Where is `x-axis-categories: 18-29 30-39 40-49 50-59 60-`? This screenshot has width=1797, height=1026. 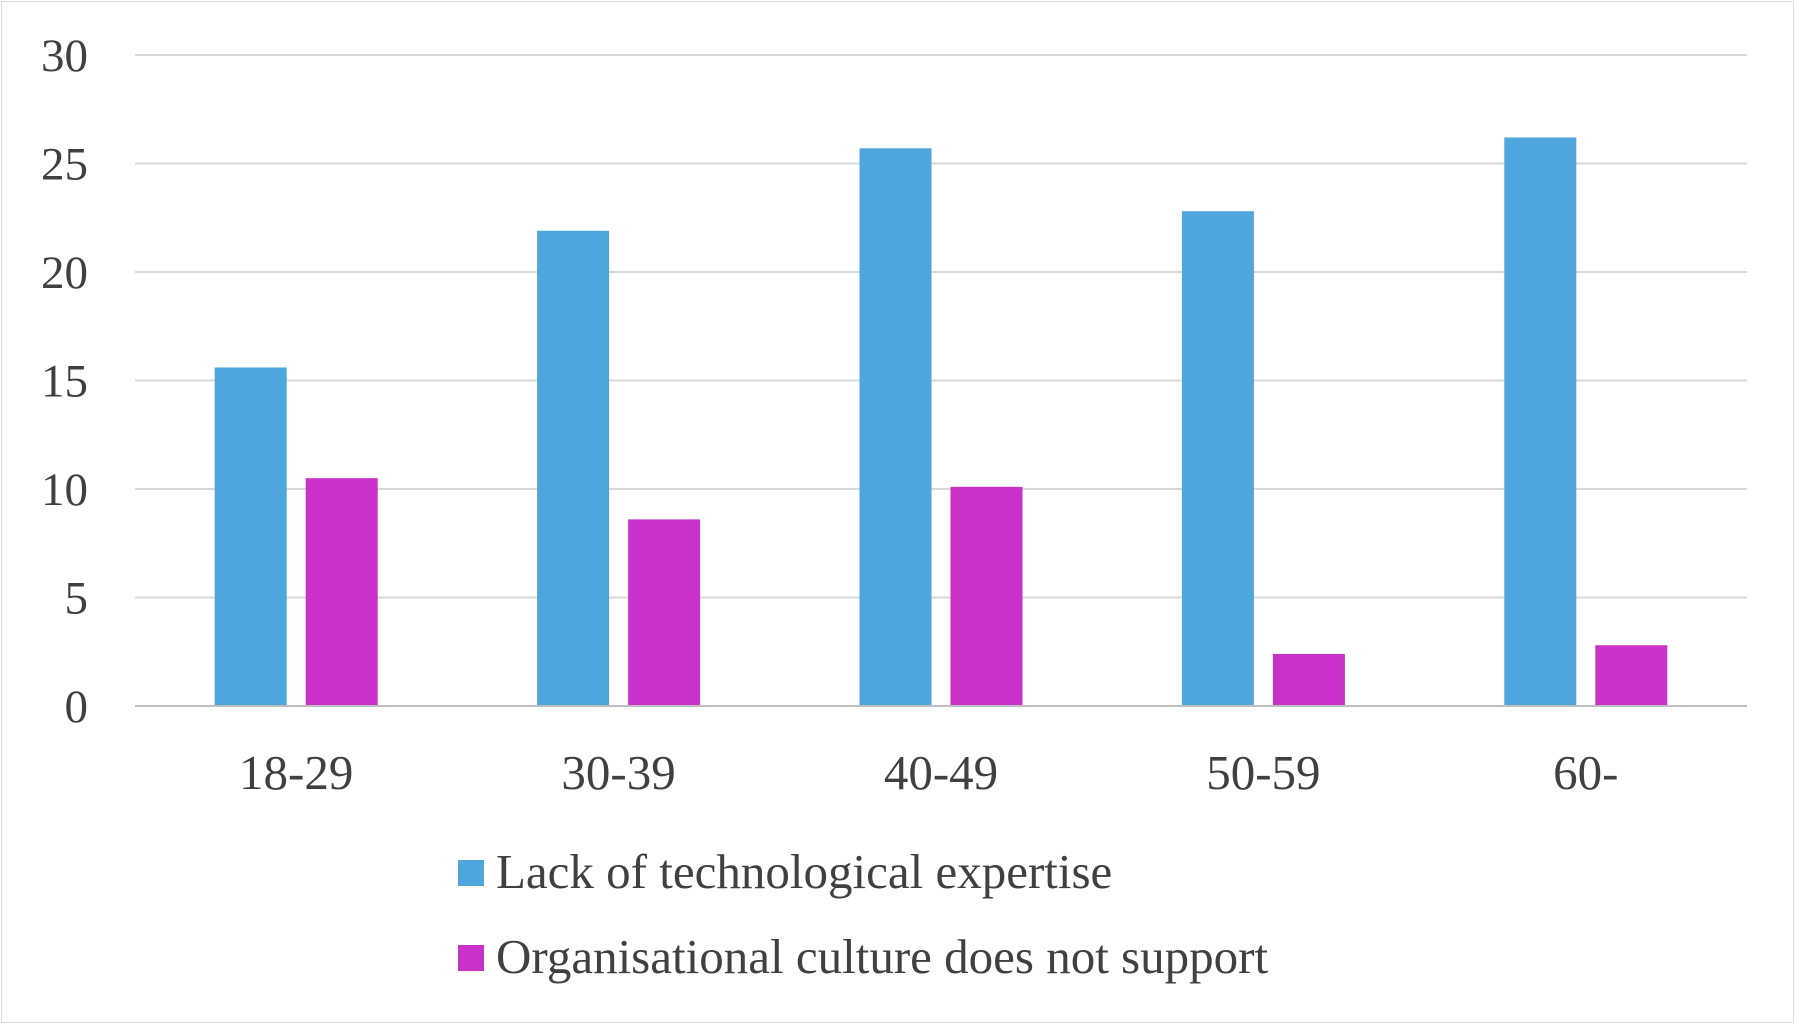 x-axis-categories: 18-29 30-39 40-49 50-59 60- is located at coordinates (928, 772).